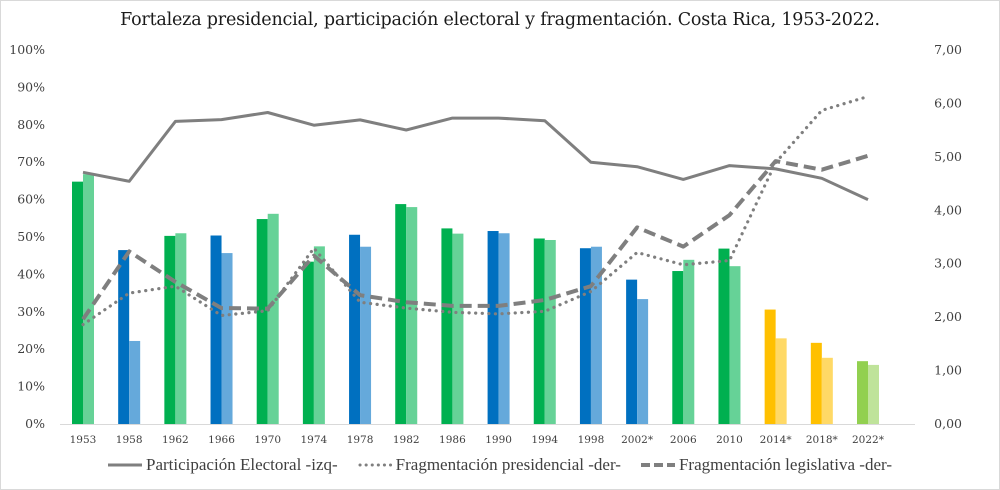 This screenshot has width=1000, height=490. What do you see at coordinates (948, 236) in the screenshot?
I see `y-axis-right: 0,00 1,00 2,00 3,00 4,00 5,00 6,00 7,00` at bounding box center [948, 236].